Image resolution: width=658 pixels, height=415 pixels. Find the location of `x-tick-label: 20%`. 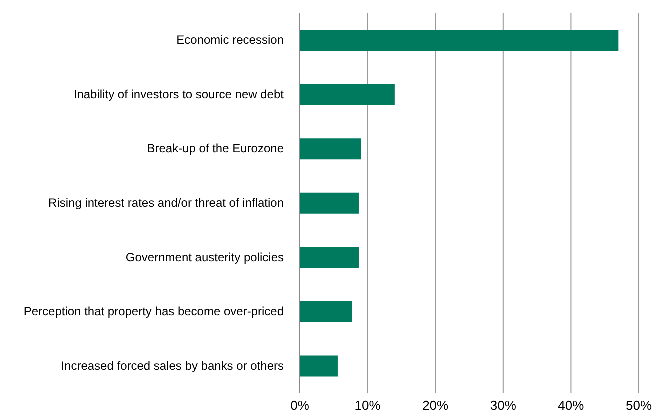

x-tick-label: 20% is located at coordinates (436, 406).